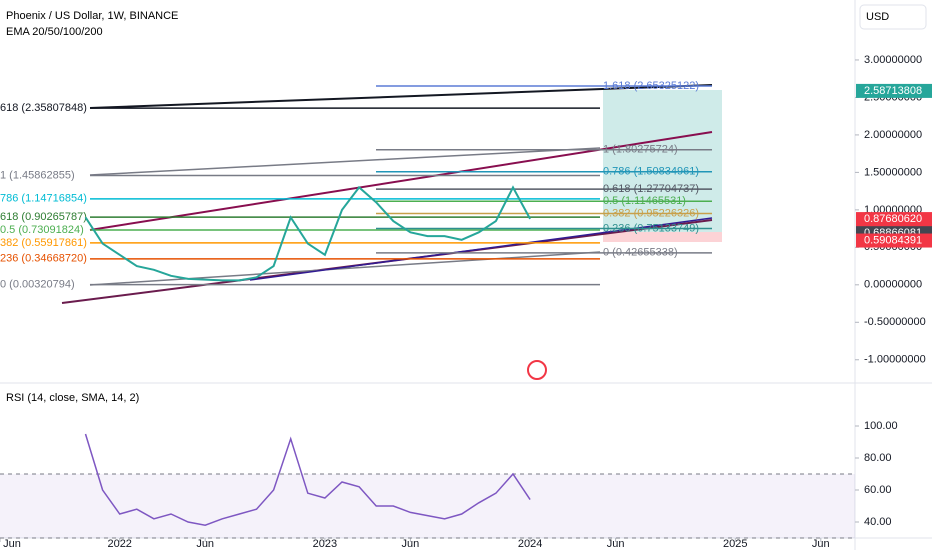  Describe the element at coordinates (893, 172) in the screenshot. I see `y-tick-label: 1.50000000` at that location.